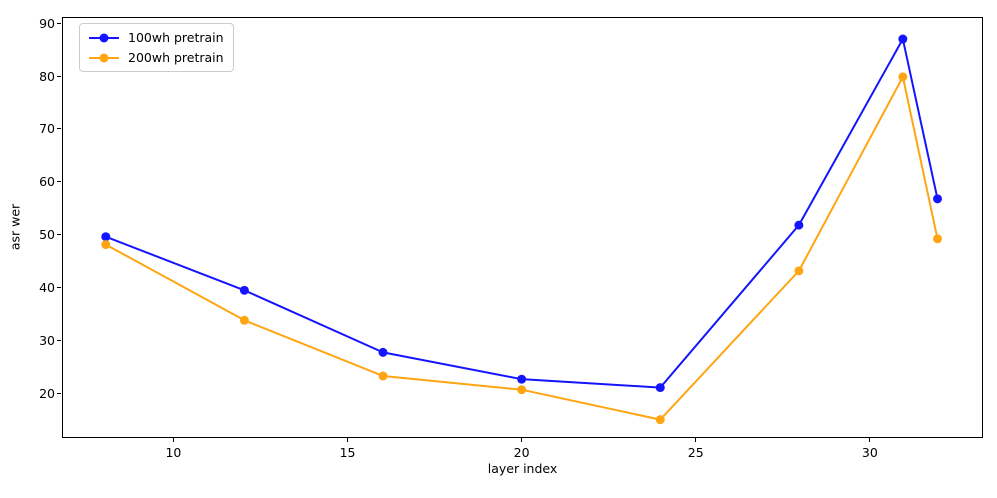  Describe the element at coordinates (47, 76) in the screenshot. I see `y-tick-label: 80` at that location.